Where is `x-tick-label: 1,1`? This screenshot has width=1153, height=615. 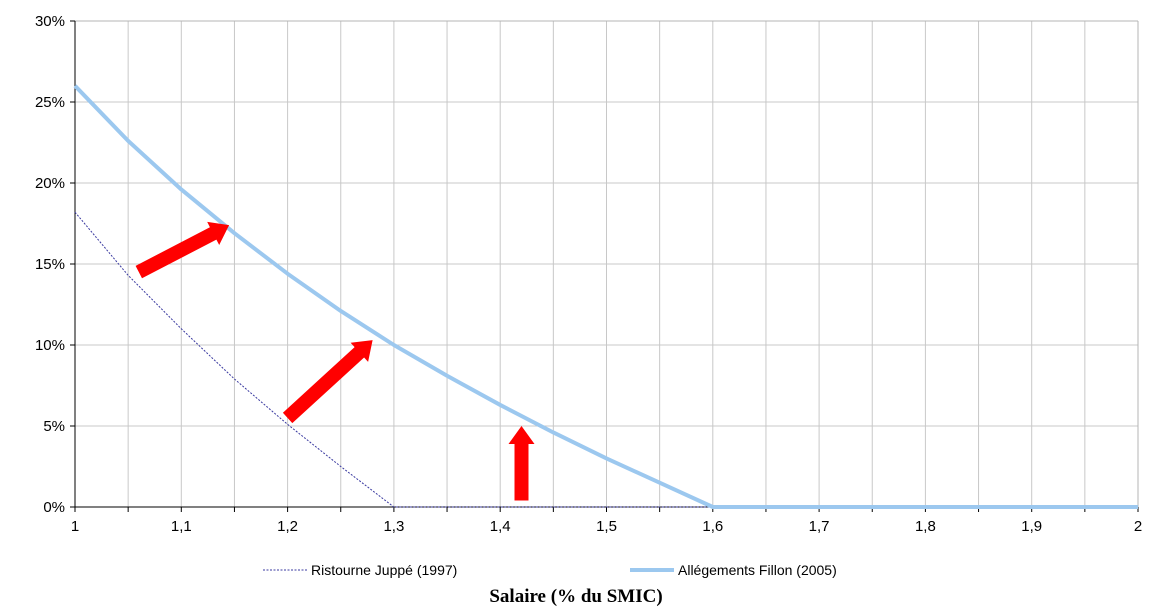 x-tick-label: 1,1 is located at coordinates (181, 526).